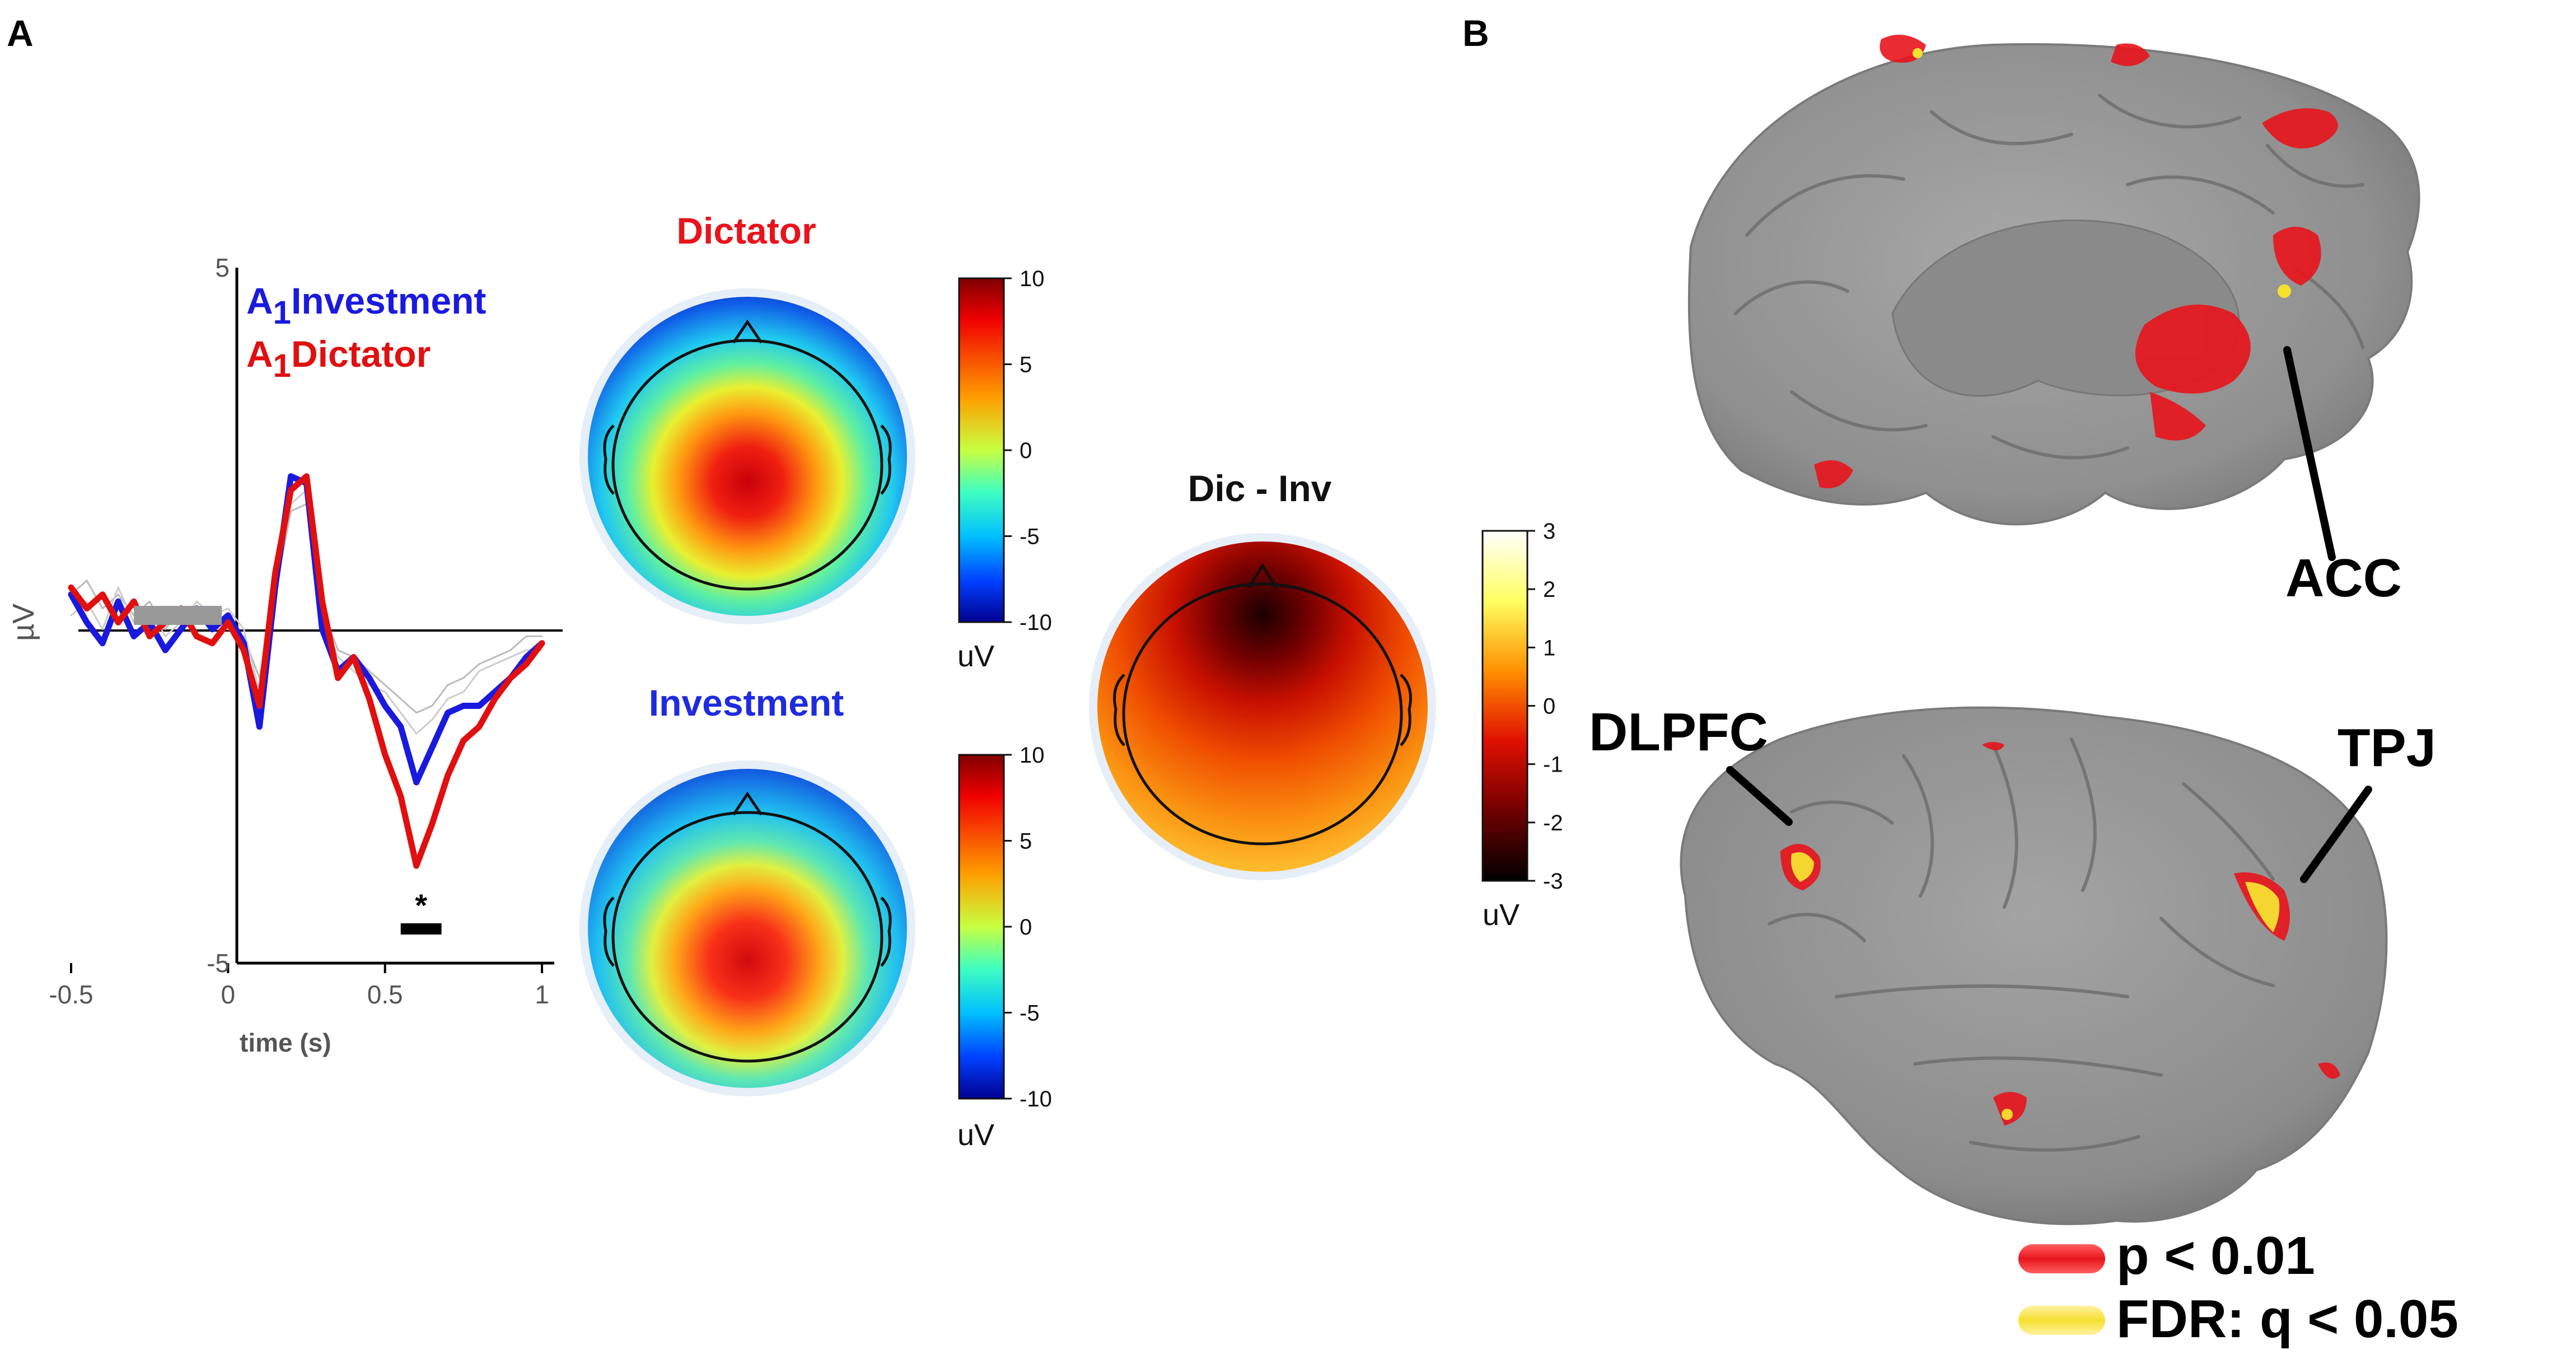 This screenshot has height=1359, width=2576. What do you see at coordinates (285, 1042) in the screenshot?
I see `erp-x-label: time (s)` at bounding box center [285, 1042].